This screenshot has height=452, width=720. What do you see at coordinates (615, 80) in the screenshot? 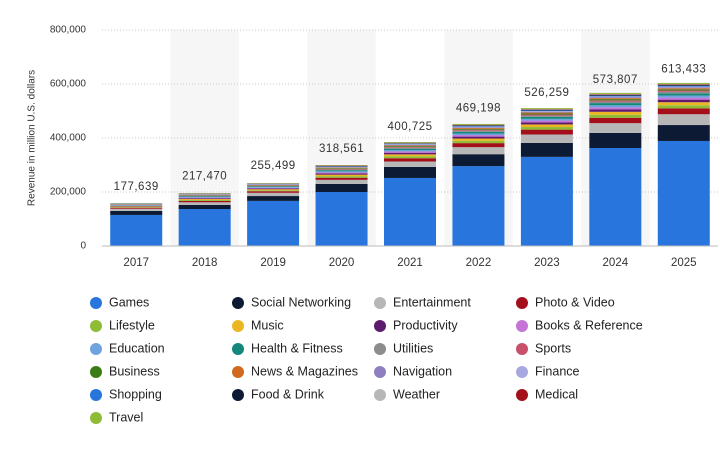
I see `total-label: 573,807` at bounding box center [615, 80].